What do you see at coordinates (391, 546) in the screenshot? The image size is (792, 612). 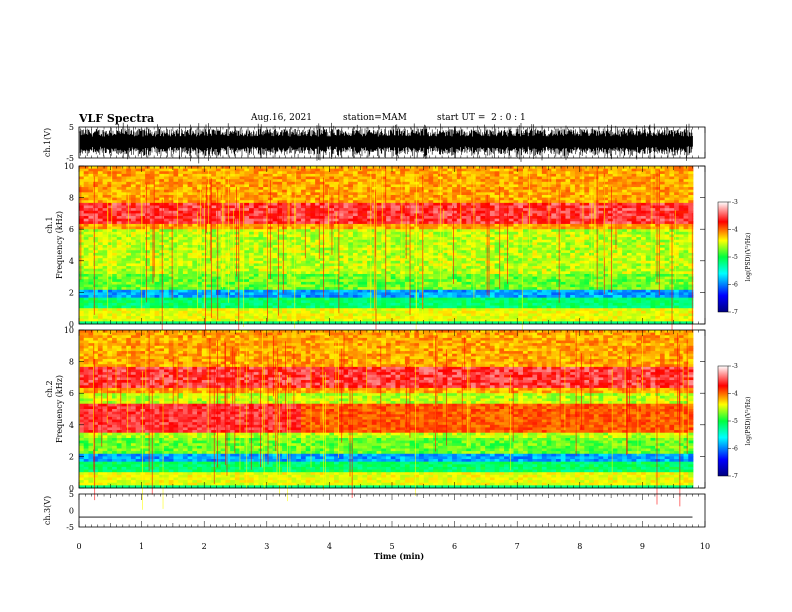 I see `x-tick-label: 5` at bounding box center [391, 546].